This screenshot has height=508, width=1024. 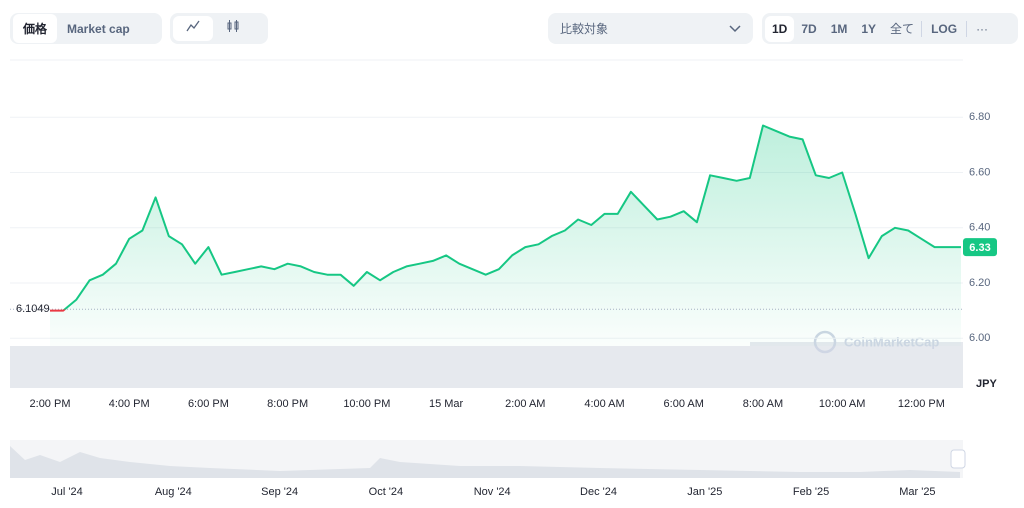 I want to click on x-tick-label: 2:00 AM, so click(x=525, y=404).